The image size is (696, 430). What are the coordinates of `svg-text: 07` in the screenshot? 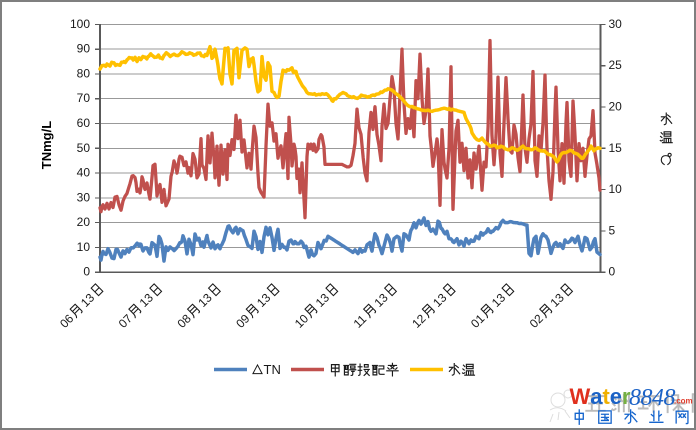 It's located at (126, 321).